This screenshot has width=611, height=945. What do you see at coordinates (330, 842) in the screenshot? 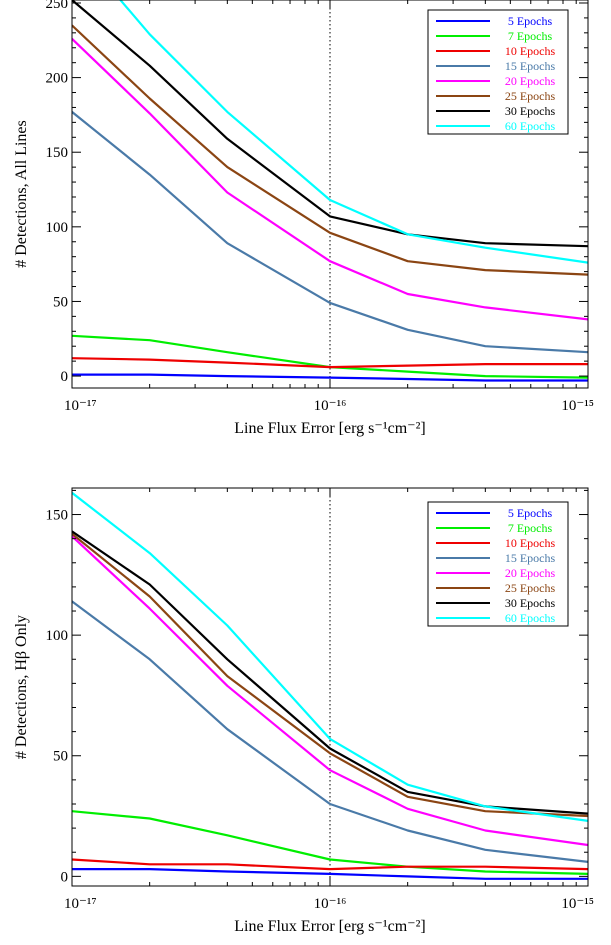
I see `series-line-7-epochs` at bounding box center [330, 842].